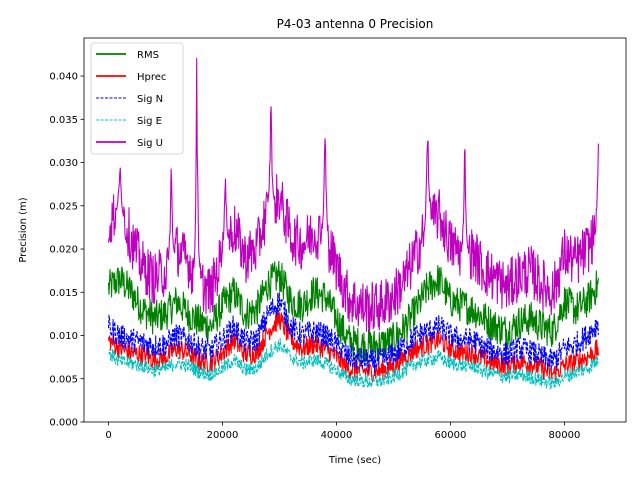 The height and width of the screenshot is (480, 640). What do you see at coordinates (63, 77) in the screenshot?
I see `y-tick-label: 0.040` at bounding box center [63, 77].